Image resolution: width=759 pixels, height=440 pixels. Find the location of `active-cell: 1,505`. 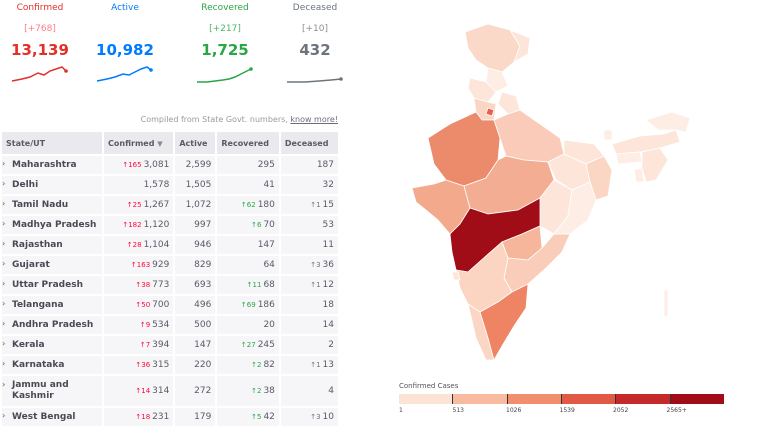

active-cell: 1,505 is located at coordinates (195, 185).